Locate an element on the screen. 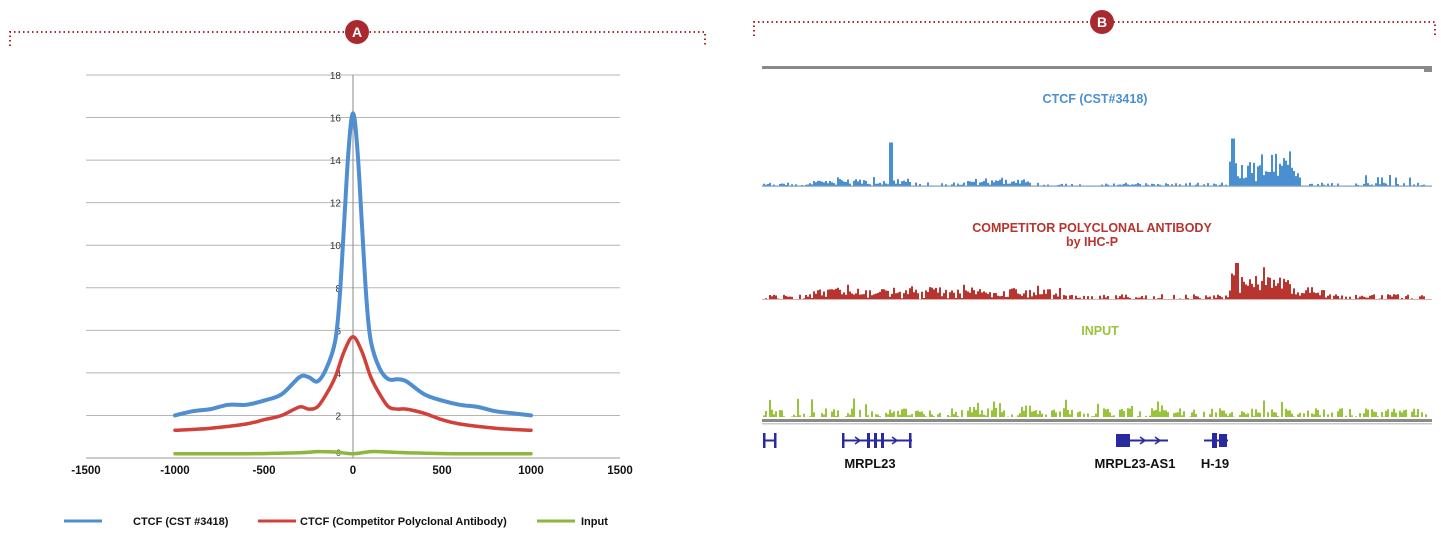 Image resolution: width=1441 pixels, height=533 pixels. trackBars0-glyphs is located at coordinates (1094, 162).